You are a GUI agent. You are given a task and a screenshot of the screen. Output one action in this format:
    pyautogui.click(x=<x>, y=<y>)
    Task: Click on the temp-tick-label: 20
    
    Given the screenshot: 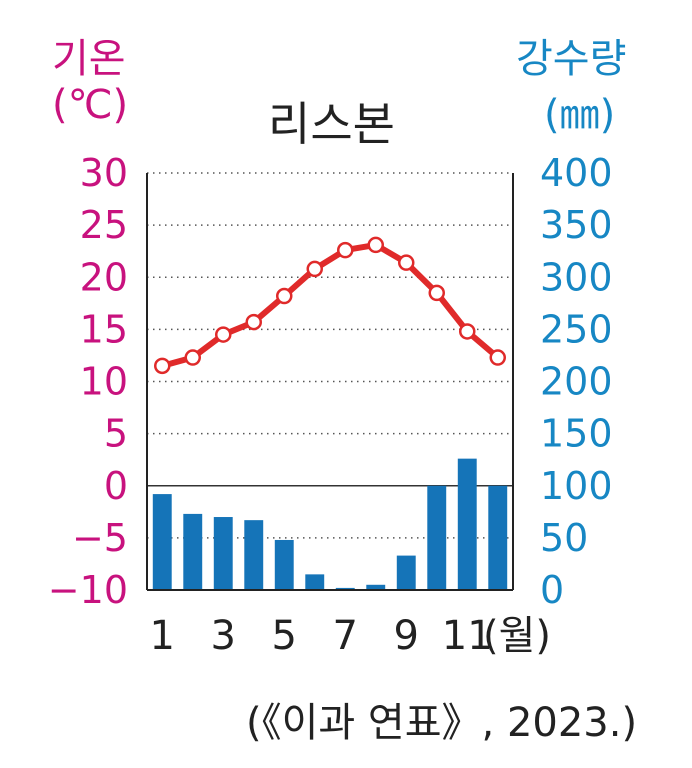 What is the action you would take?
    pyautogui.click(x=104, y=277)
    